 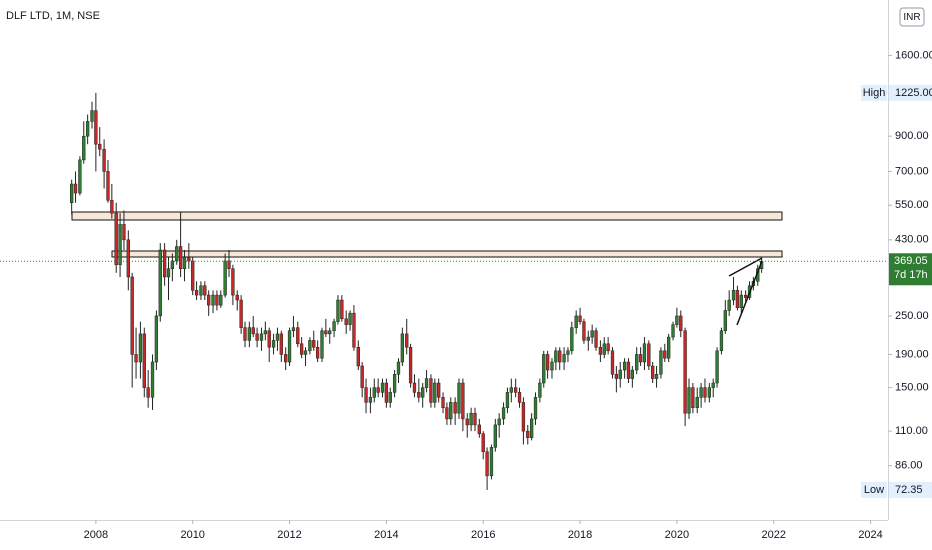 What do you see at coordinates (911, 275) in the screenshot?
I see `countdown-label: 7d 17h` at bounding box center [911, 275].